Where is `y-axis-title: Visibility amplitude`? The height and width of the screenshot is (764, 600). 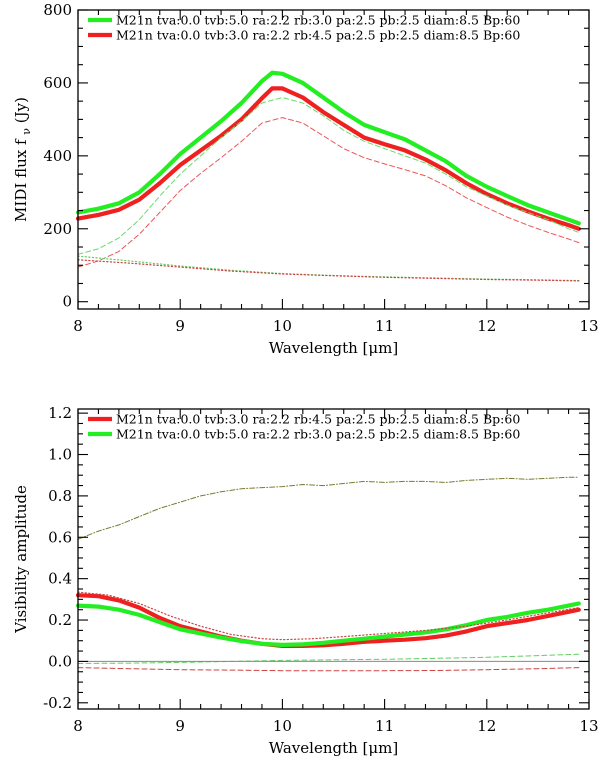 y-axis-title: Visibility amplitude is located at coordinates (21, 559).